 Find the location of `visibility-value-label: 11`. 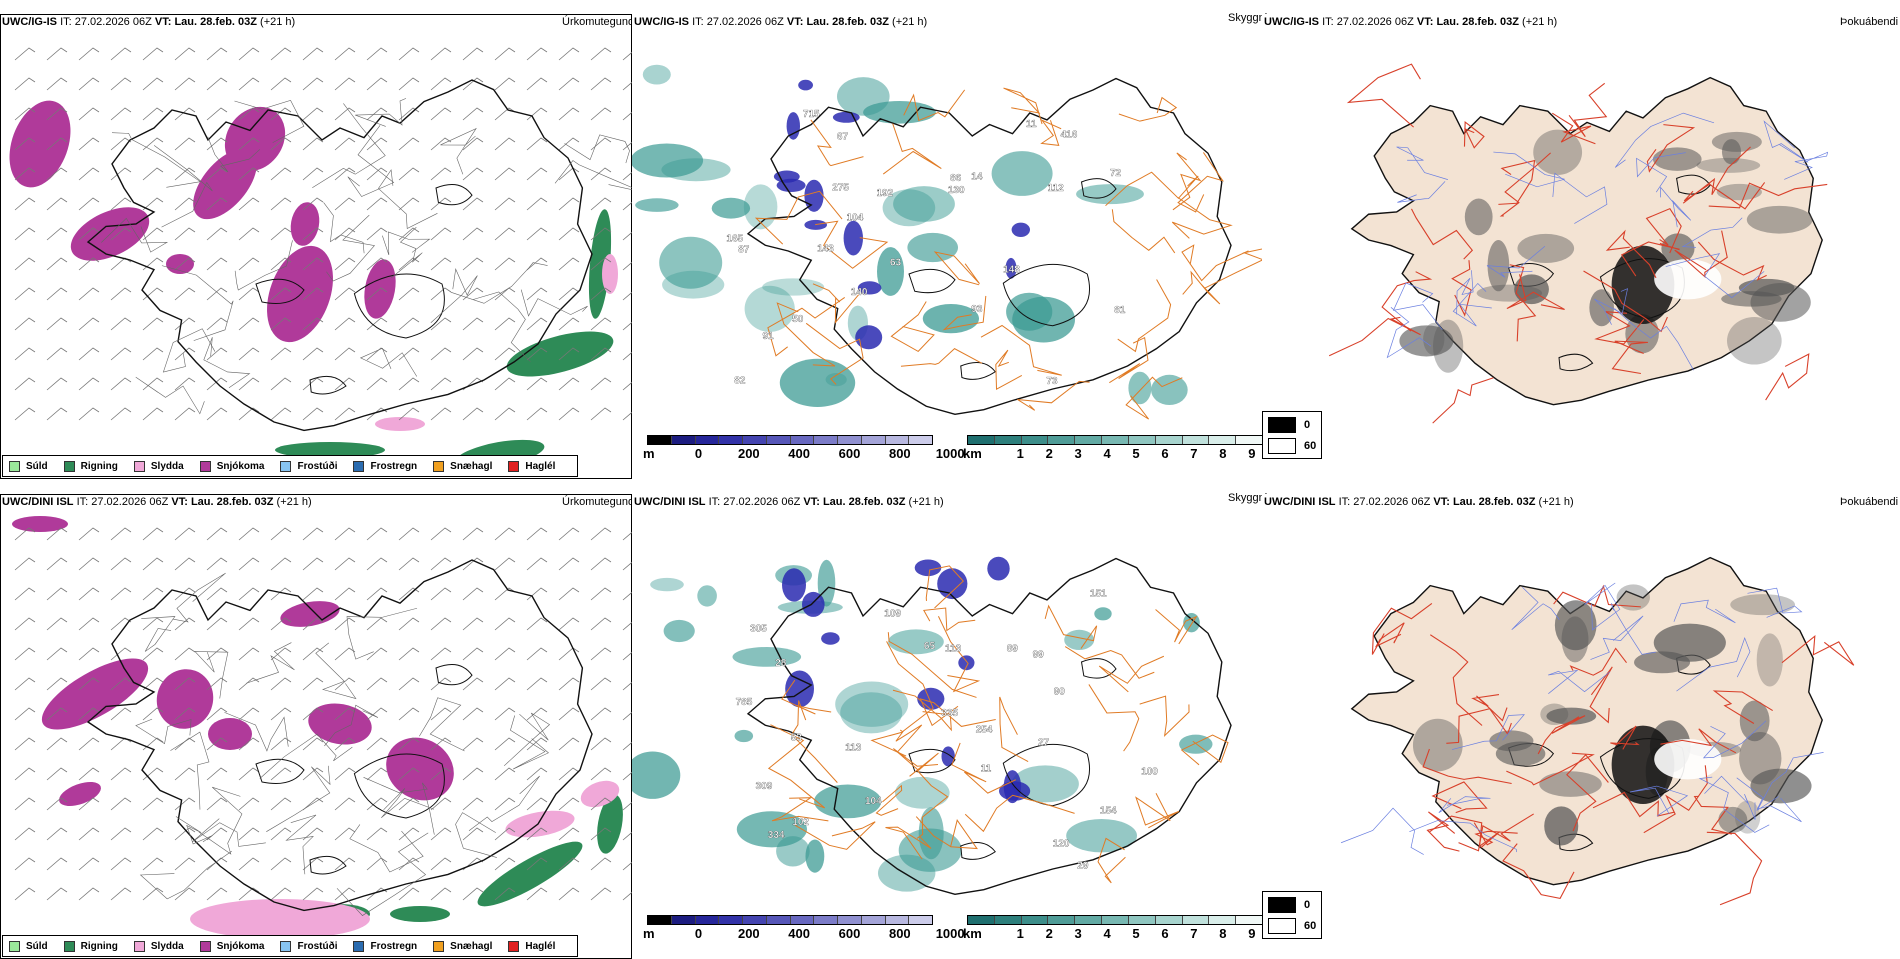

visibility-value-label: 11 is located at coordinates (986, 768).